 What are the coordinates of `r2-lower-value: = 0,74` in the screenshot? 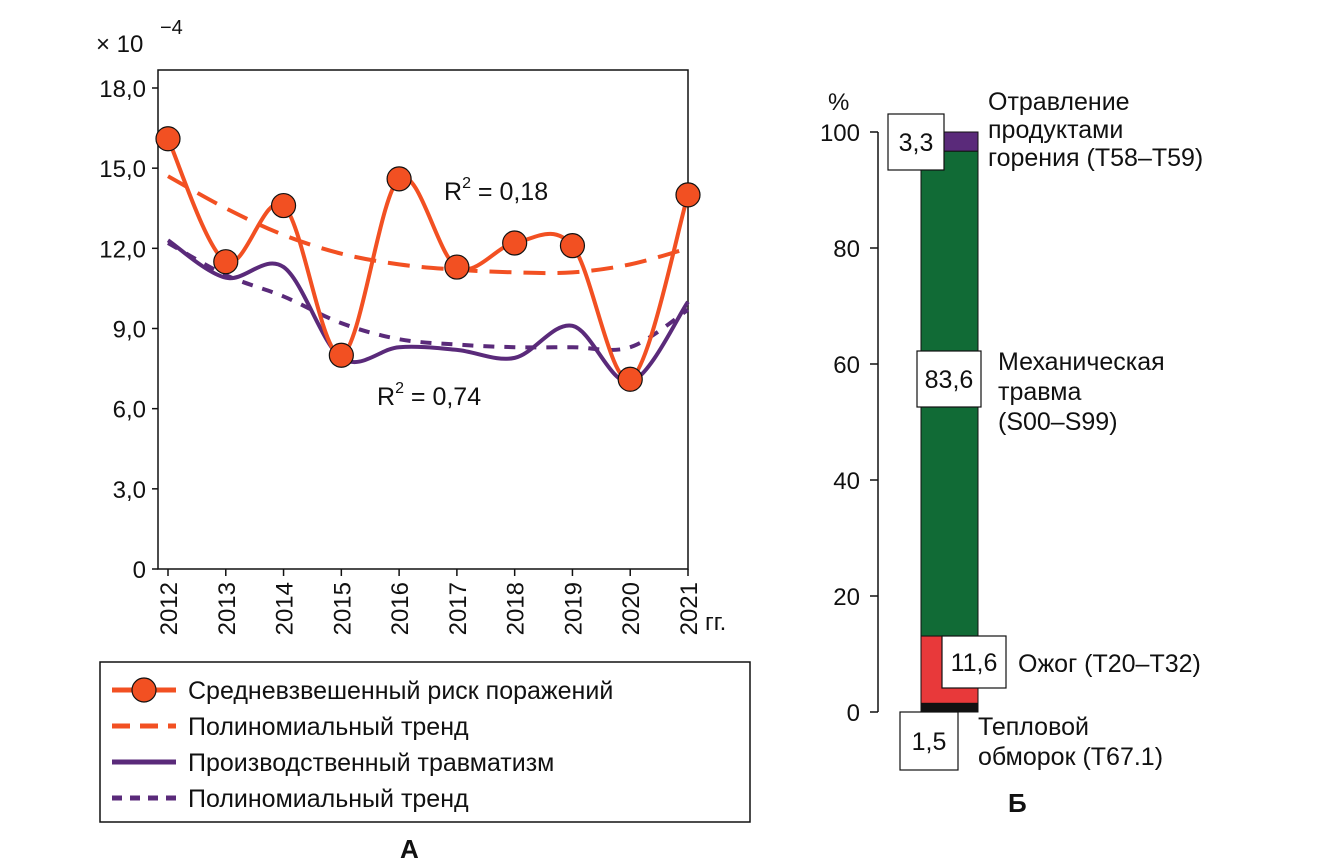 It's located at (442, 397).